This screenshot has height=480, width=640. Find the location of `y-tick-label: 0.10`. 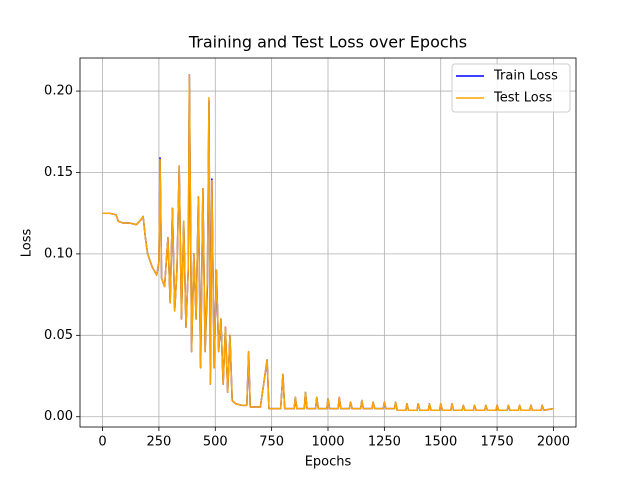

y-tick-label: 0.10 is located at coordinates (58, 253).